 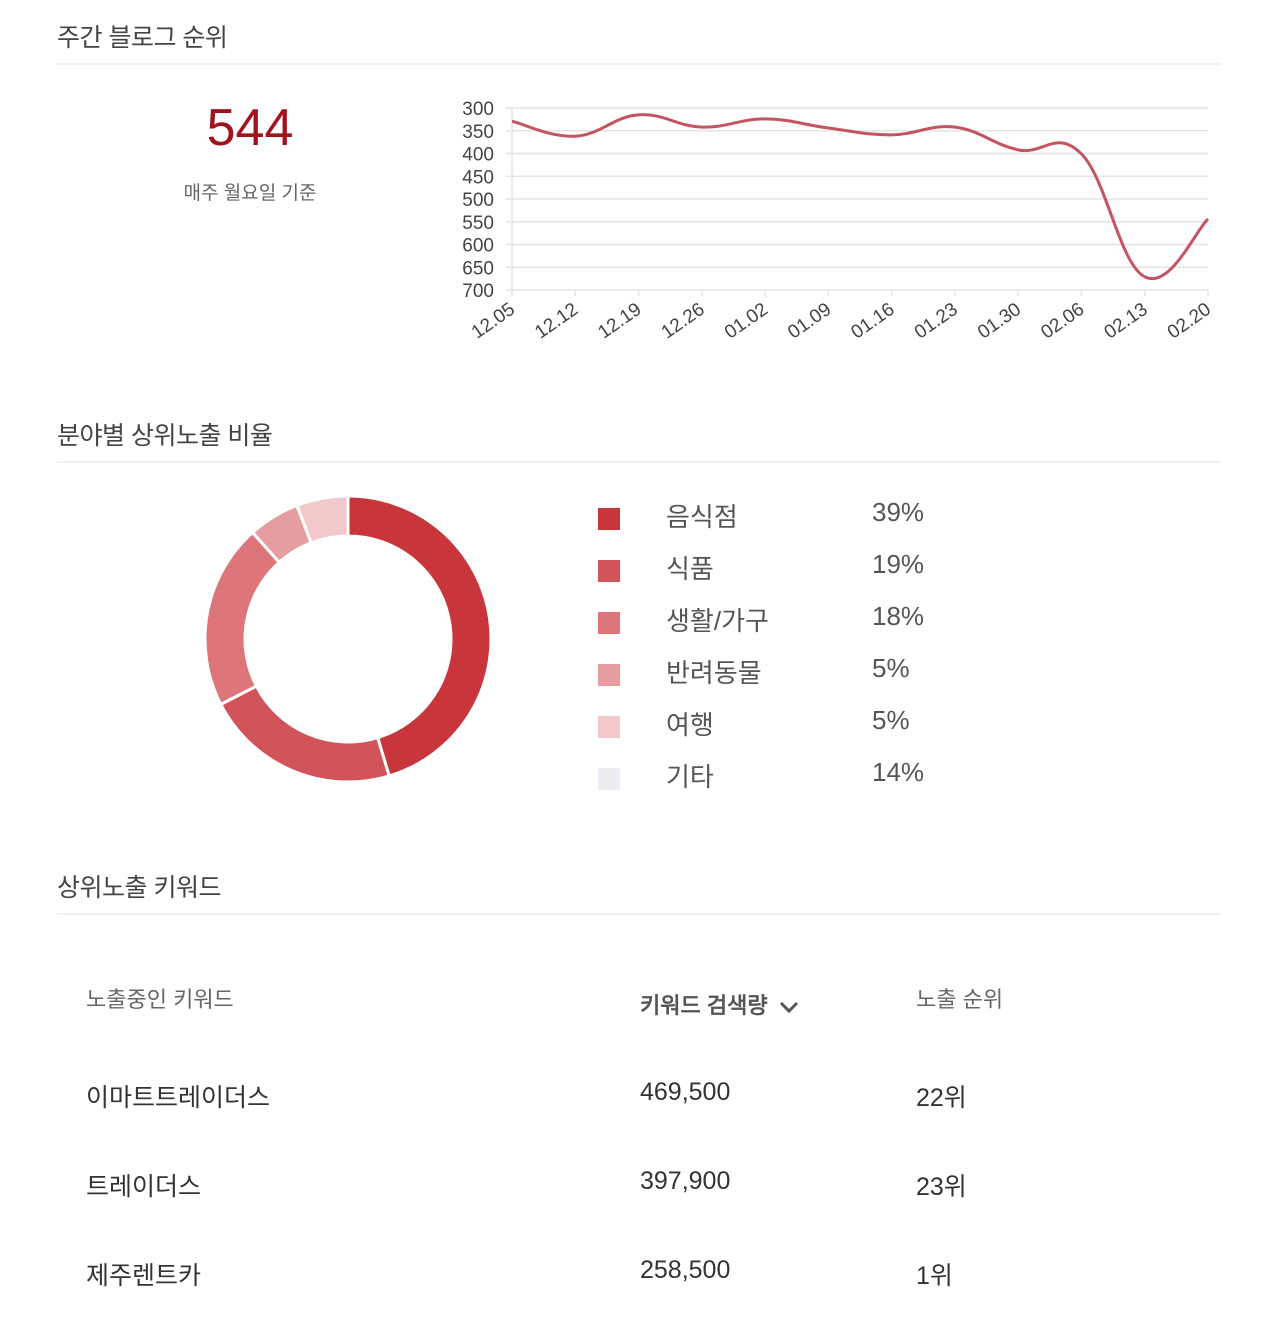 What do you see at coordinates (478, 200) in the screenshot?
I see `svg-text: 500` at bounding box center [478, 200].